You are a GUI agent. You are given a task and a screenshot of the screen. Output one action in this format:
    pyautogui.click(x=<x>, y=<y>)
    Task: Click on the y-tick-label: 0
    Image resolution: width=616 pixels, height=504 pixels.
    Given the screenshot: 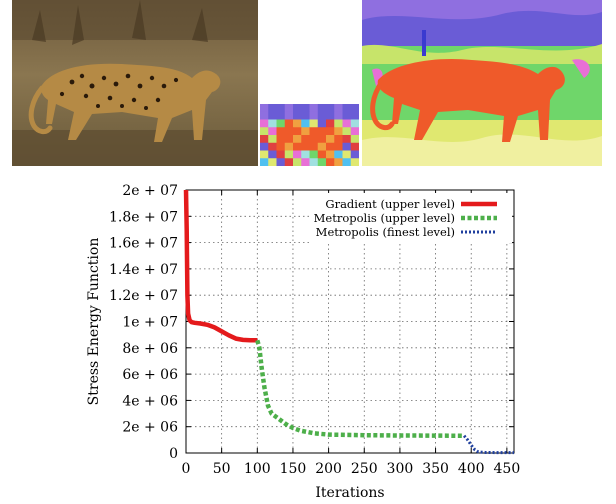 What is the action you would take?
    pyautogui.click(x=173, y=454)
    